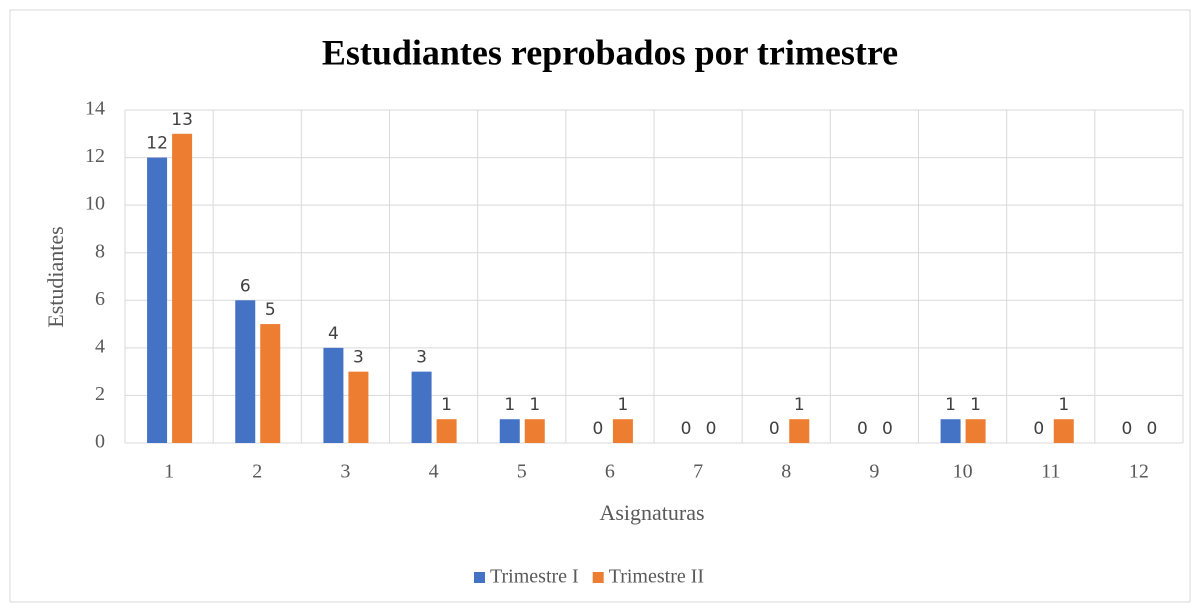 The width and height of the screenshot is (1200, 610). Describe the element at coordinates (651, 512) in the screenshot. I see `x-axis-label: Asignaturas` at that location.